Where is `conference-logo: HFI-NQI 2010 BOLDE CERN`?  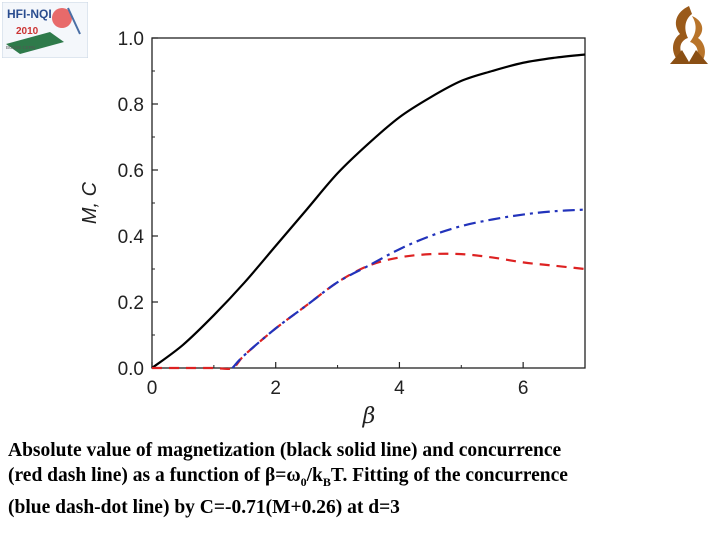 conference-logo: HFI-NQI 2010 BOLDE CERN is located at coordinates (45, 30).